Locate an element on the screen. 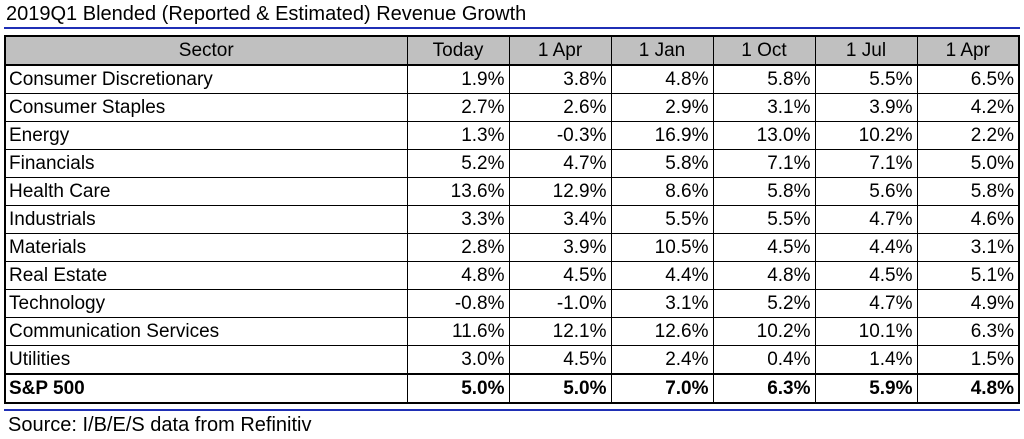  growth-value-cell: 13.6% is located at coordinates (458, 191).